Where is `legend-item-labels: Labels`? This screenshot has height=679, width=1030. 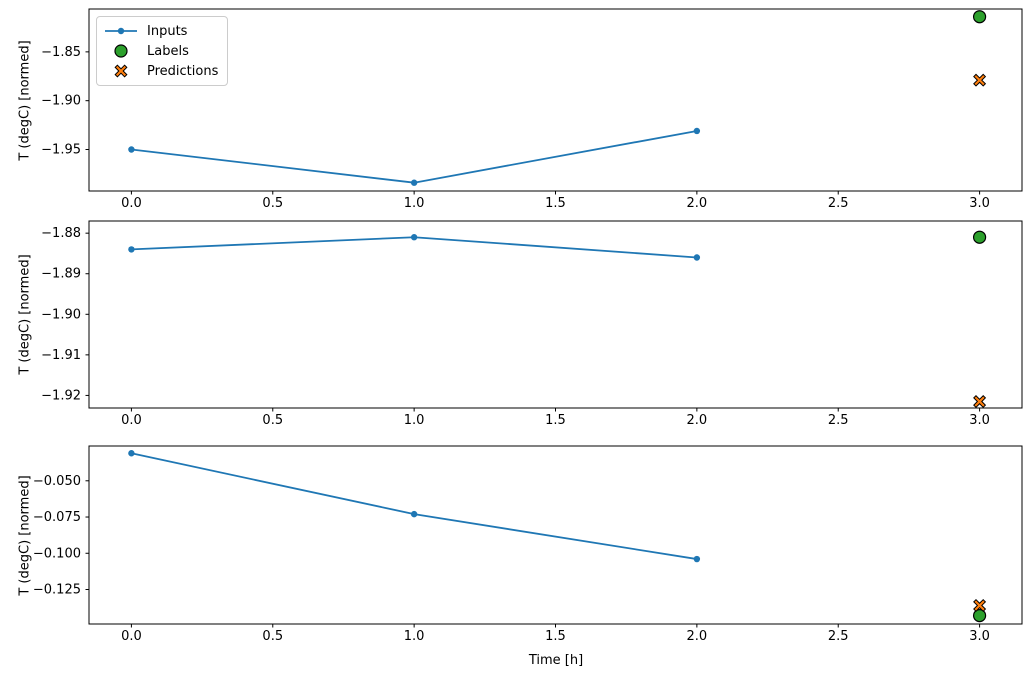 legend-item-labels: Labels is located at coordinates (160, 51).